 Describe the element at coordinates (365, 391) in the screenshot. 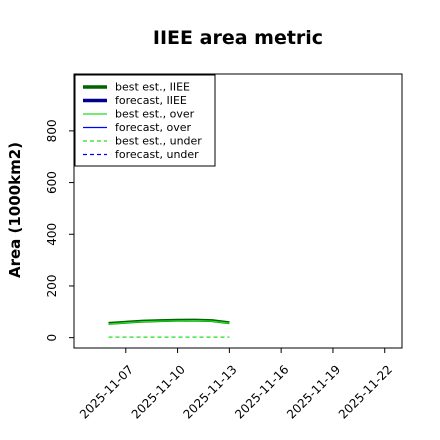

I see `x-tick-label: 2025-11-22` at that location.